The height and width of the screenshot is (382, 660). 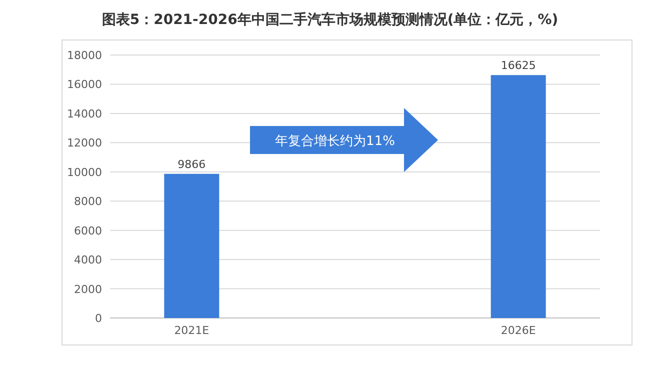 What do you see at coordinates (88, 201) in the screenshot?
I see `y-tick-label: 8000` at bounding box center [88, 201].